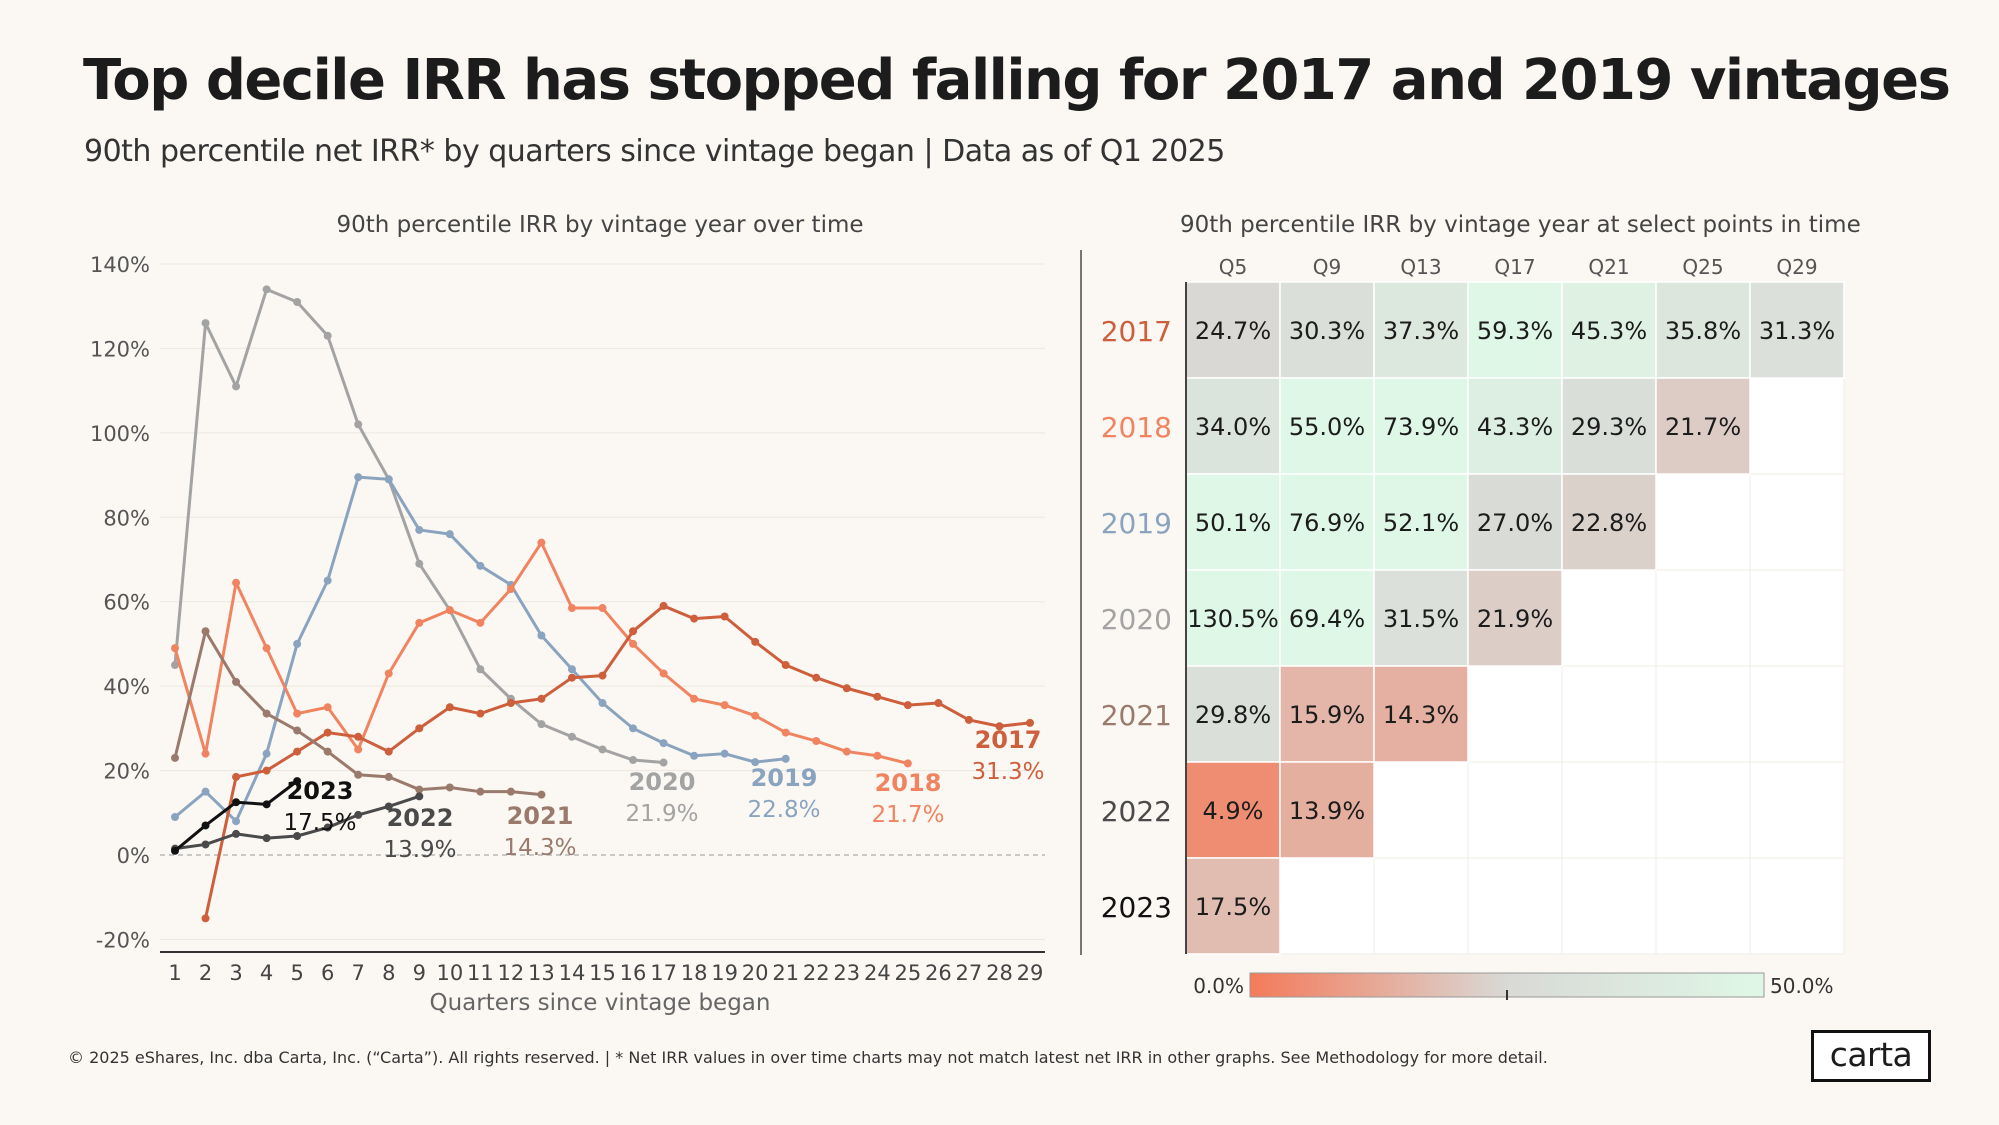 This screenshot has height=1125, width=1999. Describe the element at coordinates (1008, 740) in the screenshot. I see `series-label-2017: 2017` at that location.